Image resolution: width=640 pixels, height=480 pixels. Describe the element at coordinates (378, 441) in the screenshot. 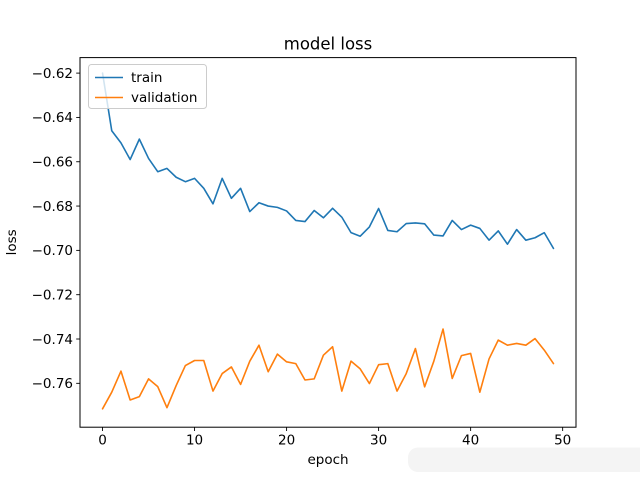

I see `x-tick-label: 30` at that location.